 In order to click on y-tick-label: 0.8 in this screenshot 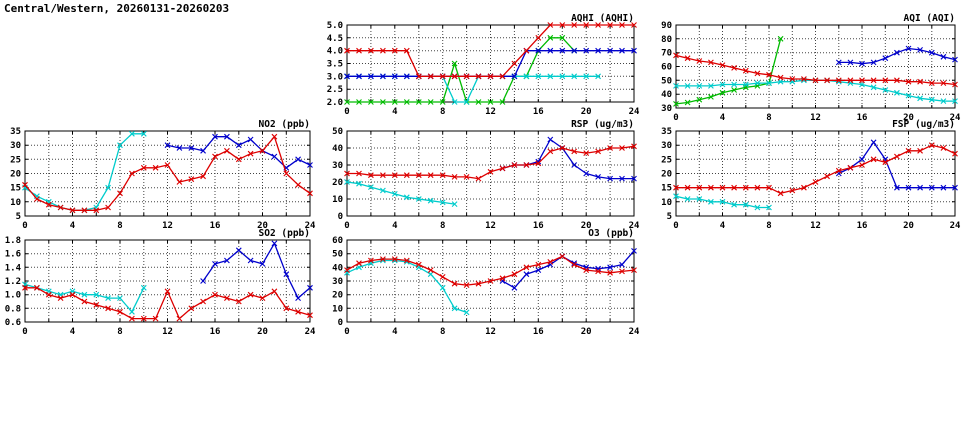, I will do `click(13, 309)`.